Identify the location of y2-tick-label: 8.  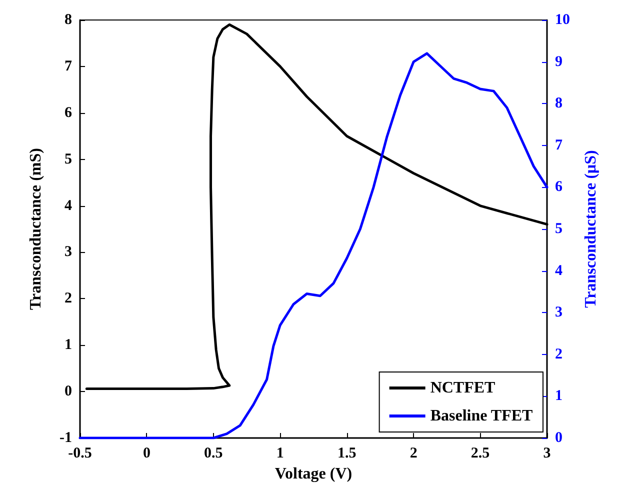
(558, 104).